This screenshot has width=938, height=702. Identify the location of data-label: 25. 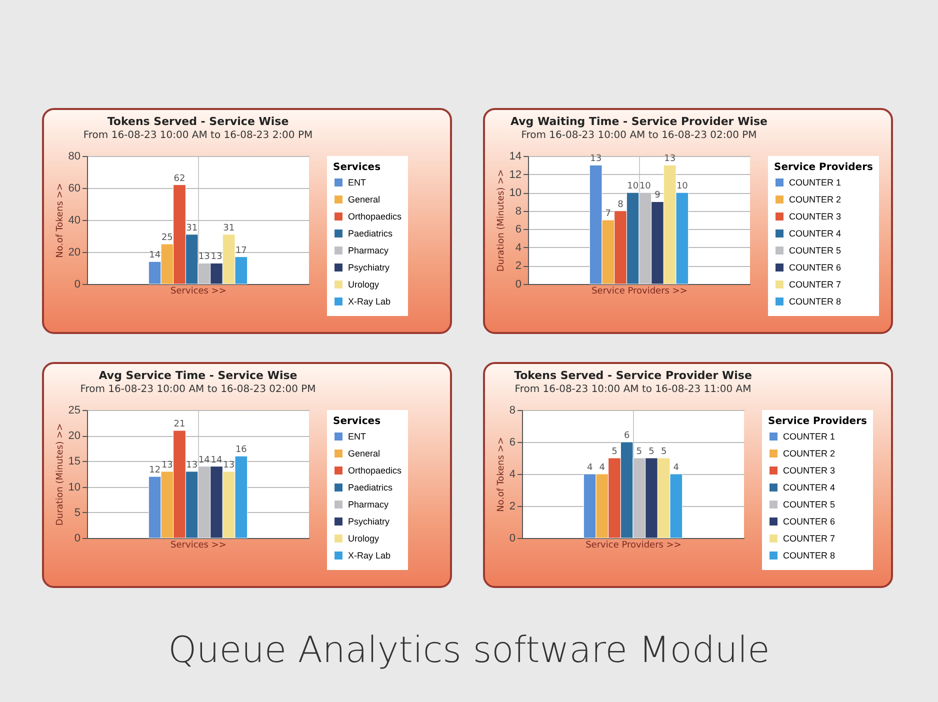
(167, 238).